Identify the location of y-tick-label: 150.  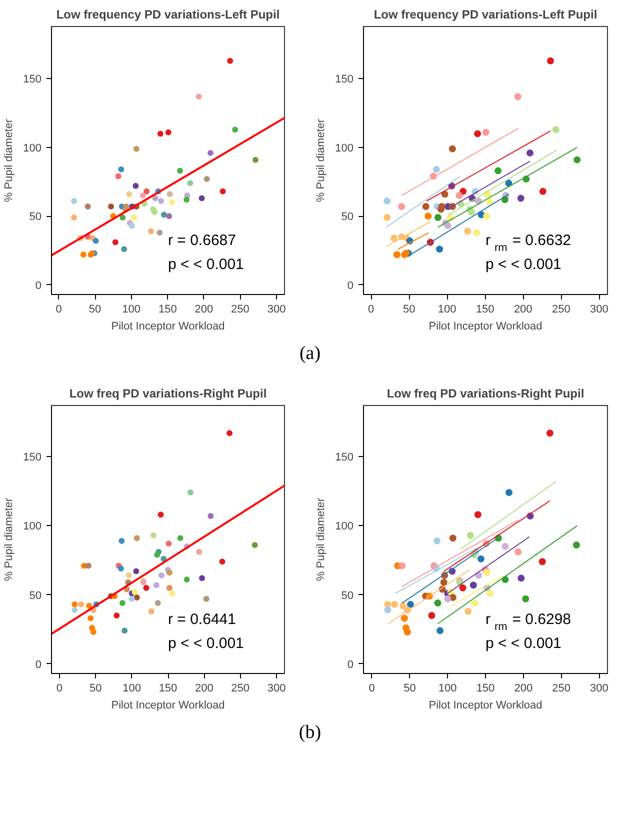
(344, 80).